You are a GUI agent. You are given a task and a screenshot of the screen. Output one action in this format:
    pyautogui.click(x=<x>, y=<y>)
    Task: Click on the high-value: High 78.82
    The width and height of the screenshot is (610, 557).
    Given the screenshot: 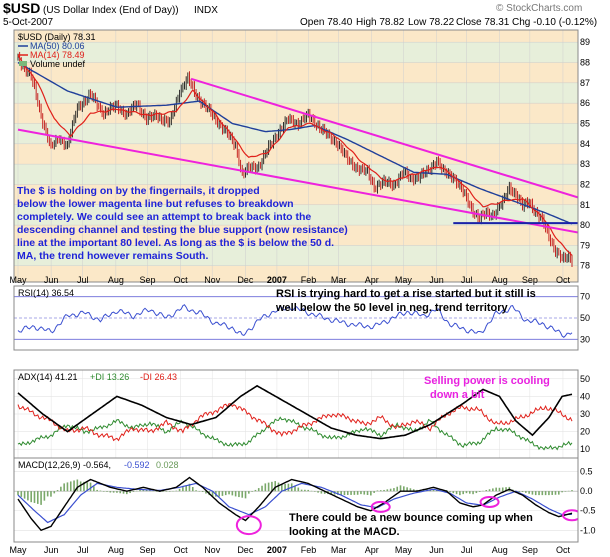 What is the action you would take?
    pyautogui.click(x=380, y=22)
    